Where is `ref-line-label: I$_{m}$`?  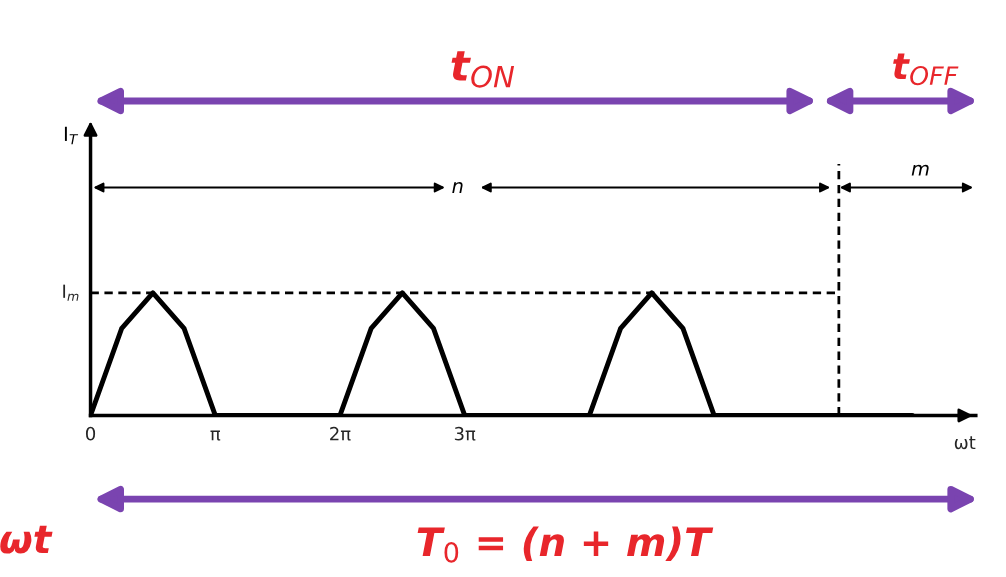
ref-line-label: I$_{m}$ is located at coordinates (71, 292).